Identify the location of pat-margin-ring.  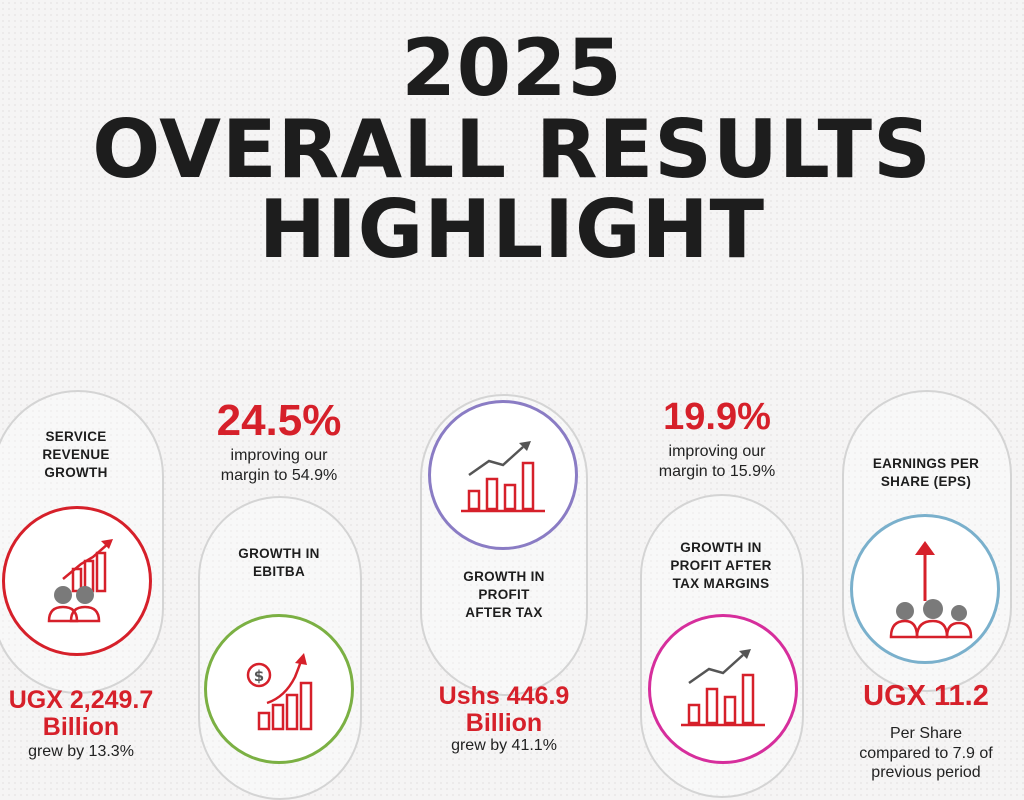
(723, 689).